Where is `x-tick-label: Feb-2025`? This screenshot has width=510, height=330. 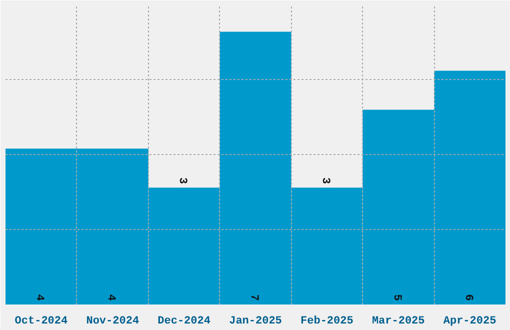
x-tick-label: Feb-2025 is located at coordinates (327, 322).